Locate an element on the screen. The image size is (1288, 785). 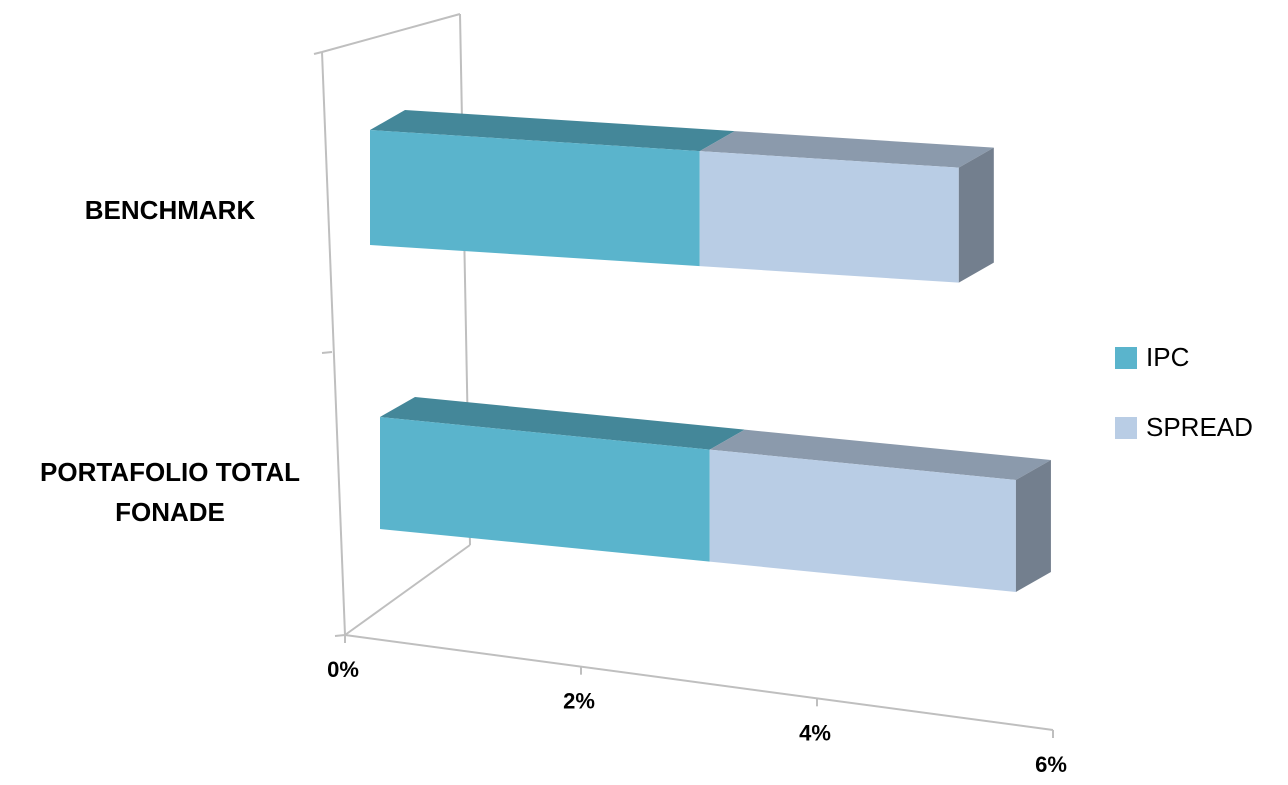
legend-label: IPC is located at coordinates (1167, 357).